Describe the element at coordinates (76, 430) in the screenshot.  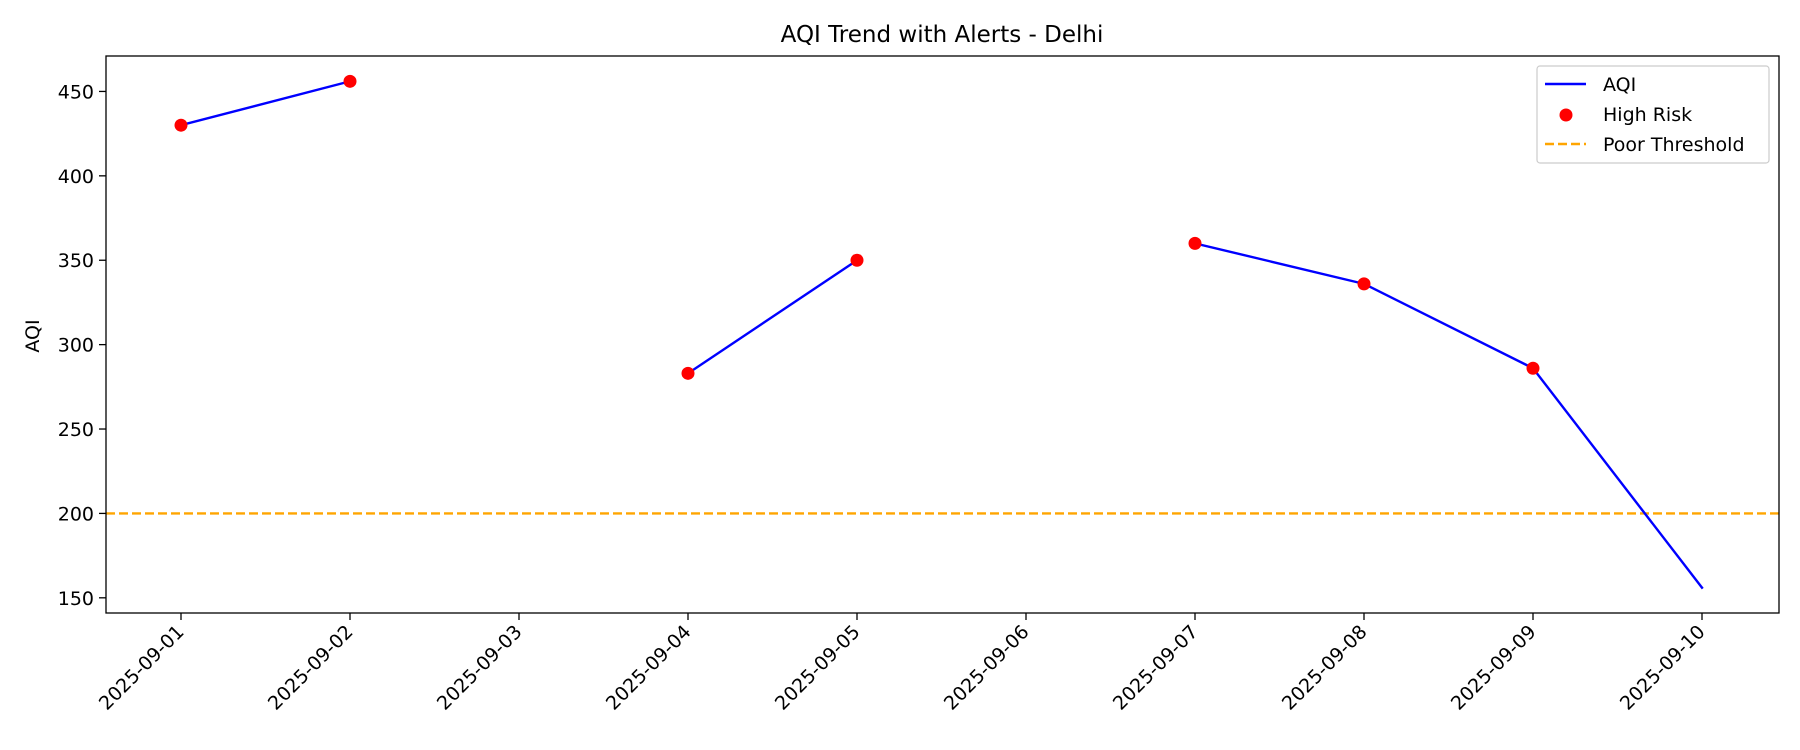
I see `y-tick-label-250: 250` at that location.